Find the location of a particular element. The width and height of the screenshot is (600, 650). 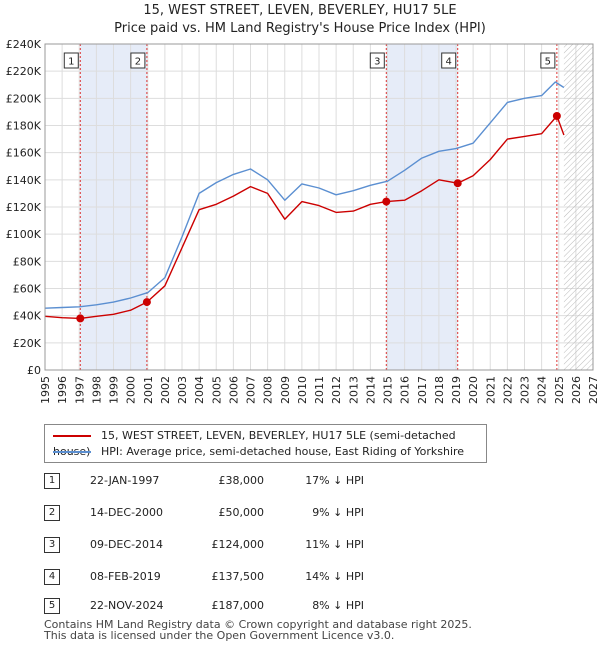

x-tick-label: 2007 is located at coordinates (251, 390).